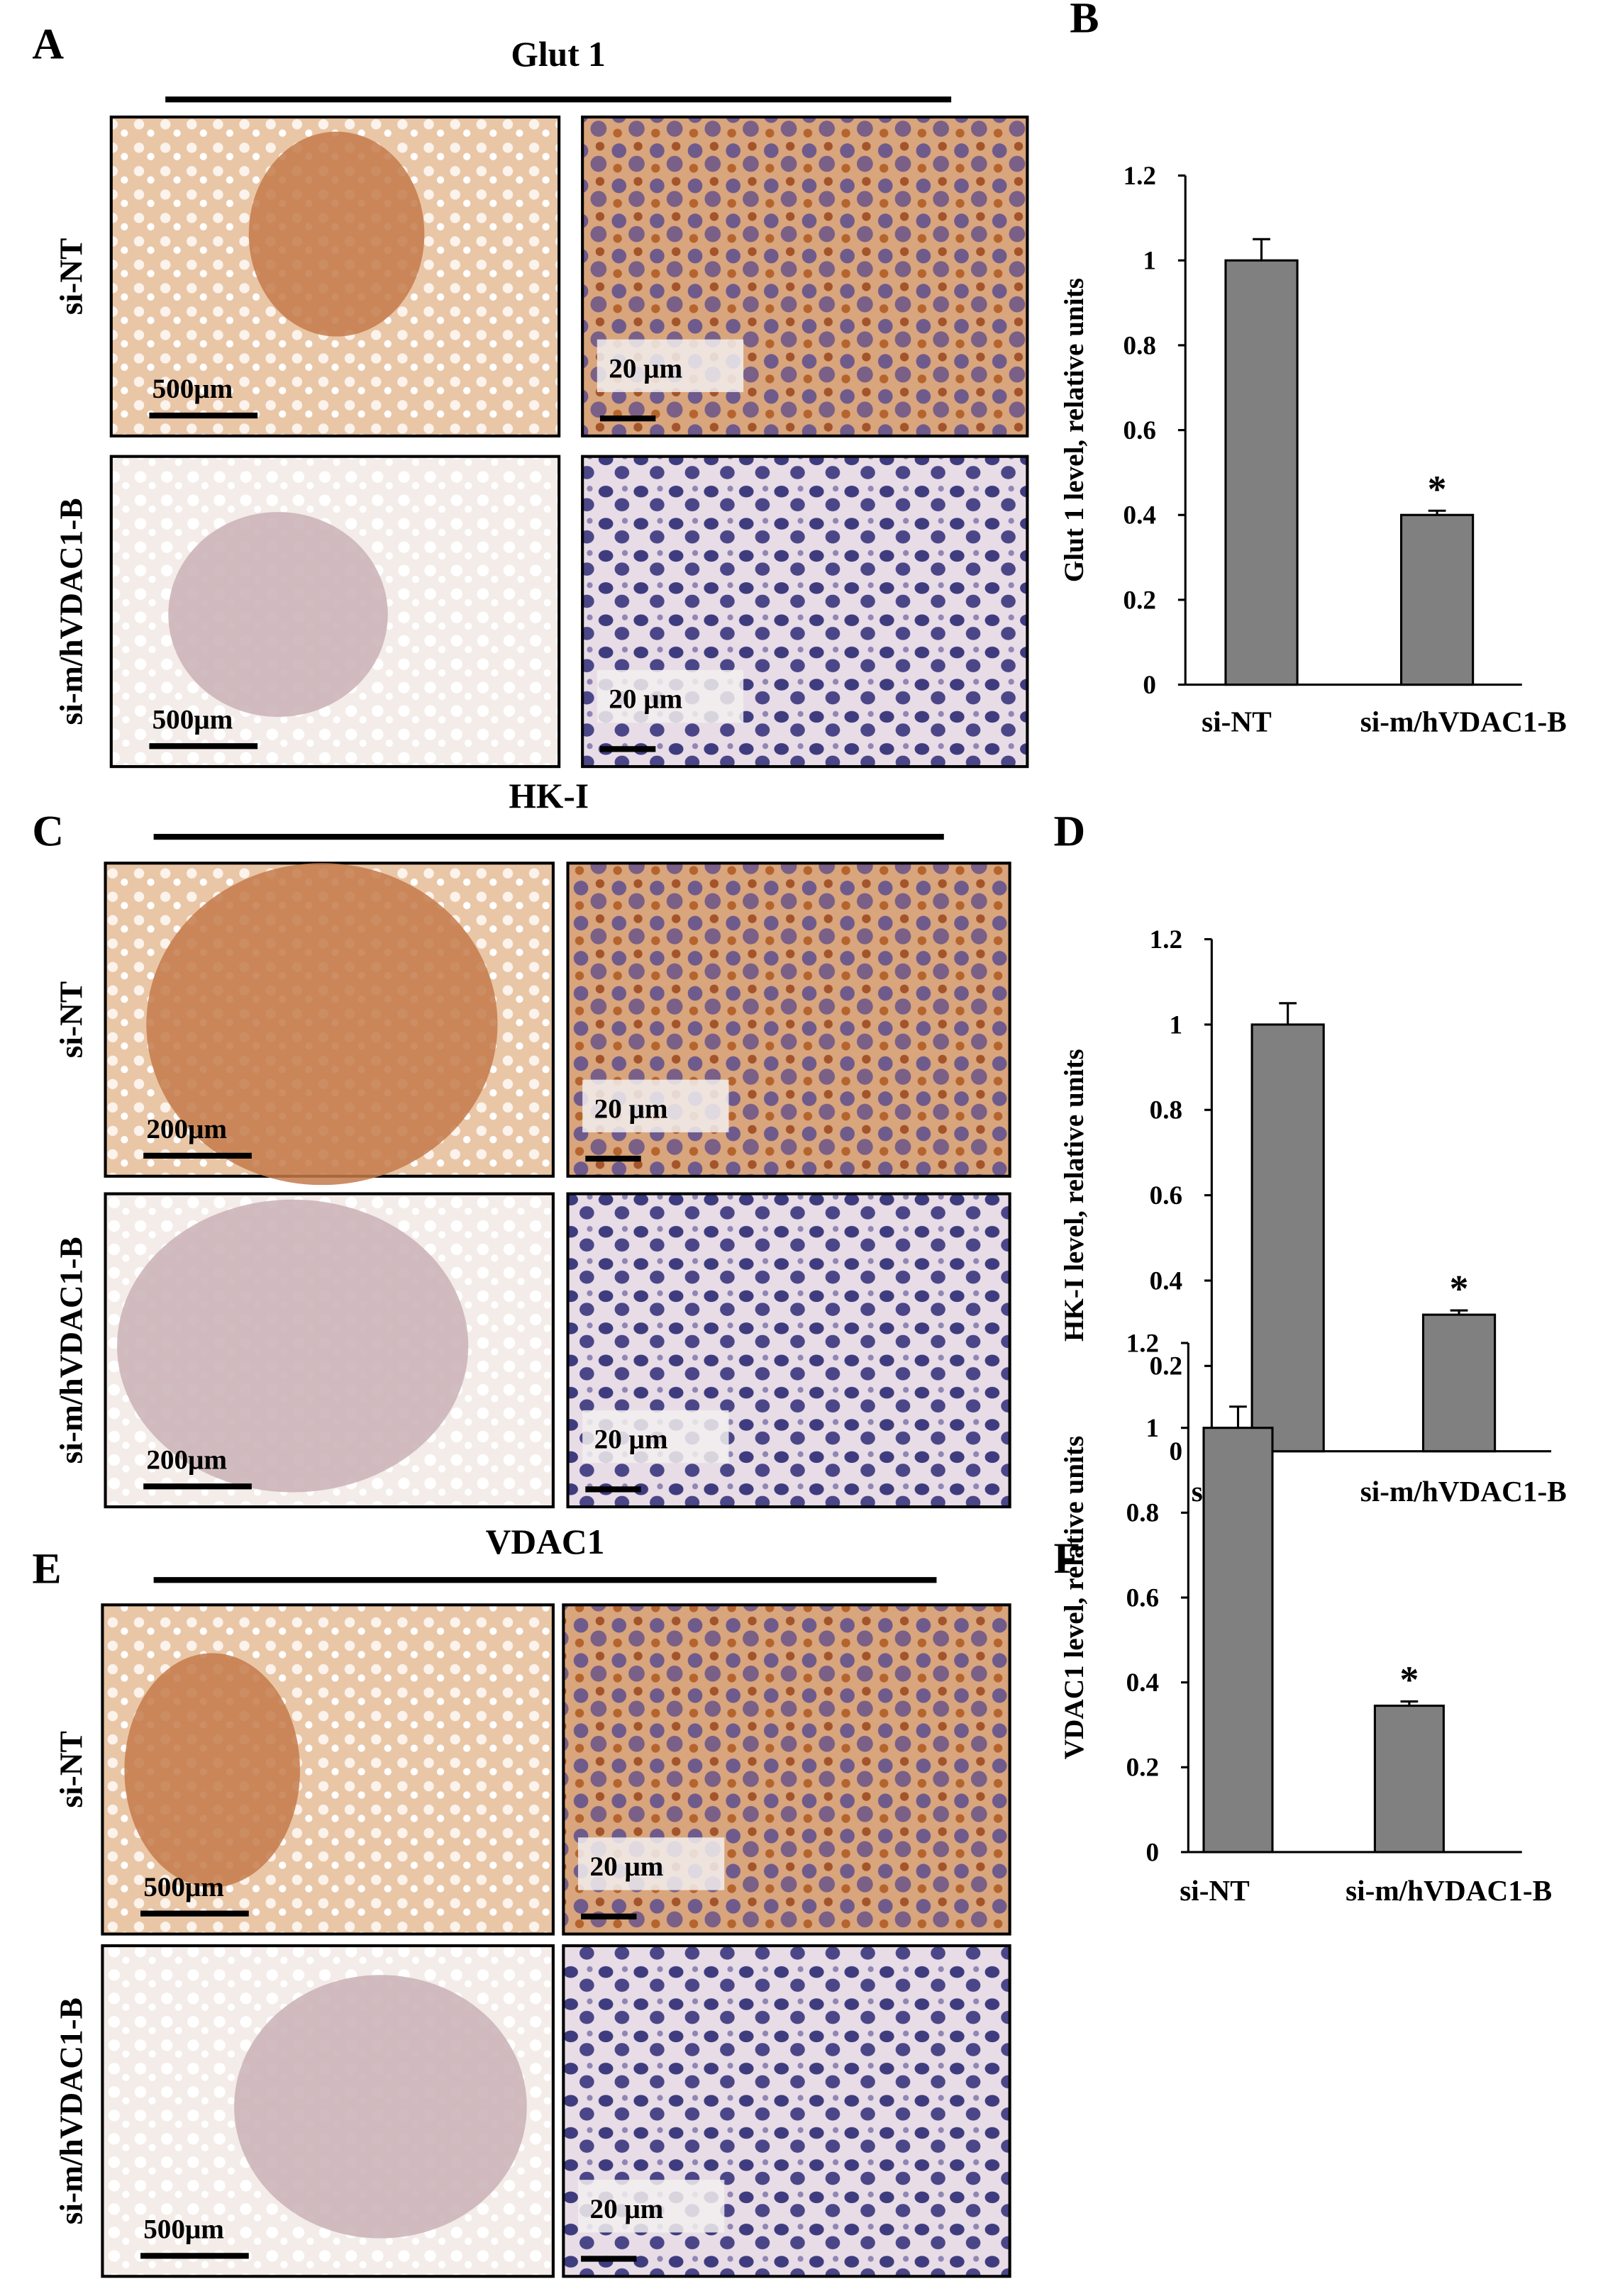 The width and height of the screenshot is (1620, 2296). What do you see at coordinates (1070, 832) in the screenshot?
I see `panel-letter: D` at bounding box center [1070, 832].